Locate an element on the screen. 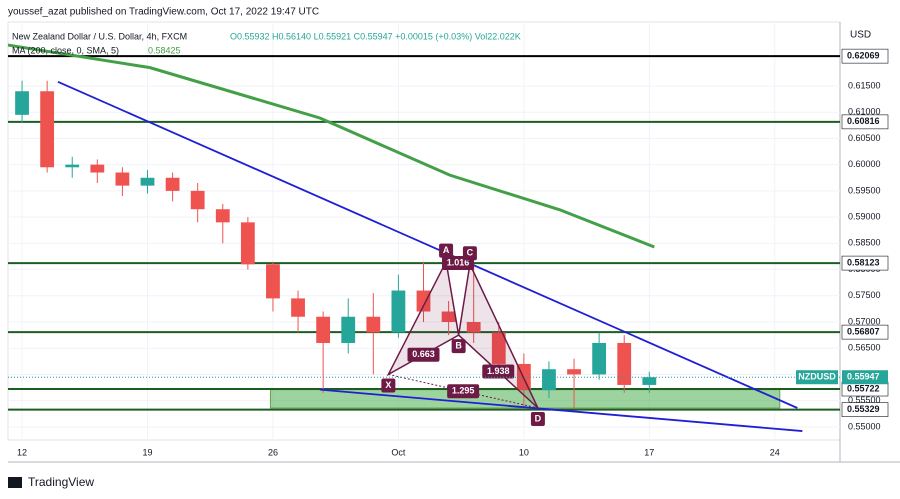 The height and width of the screenshot is (499, 900). y-tick-label: 0.60000 is located at coordinates (864, 164).